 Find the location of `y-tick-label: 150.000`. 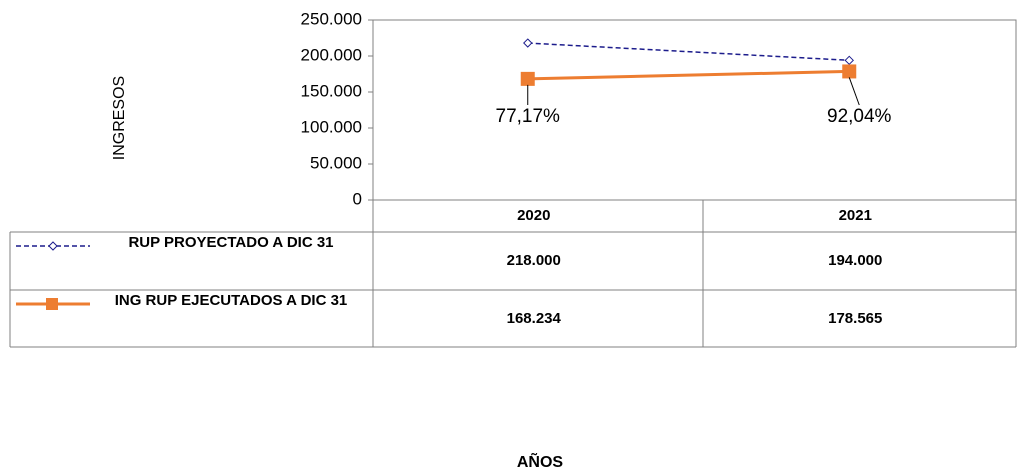

y-tick-label: 150.000 is located at coordinates (331, 90).